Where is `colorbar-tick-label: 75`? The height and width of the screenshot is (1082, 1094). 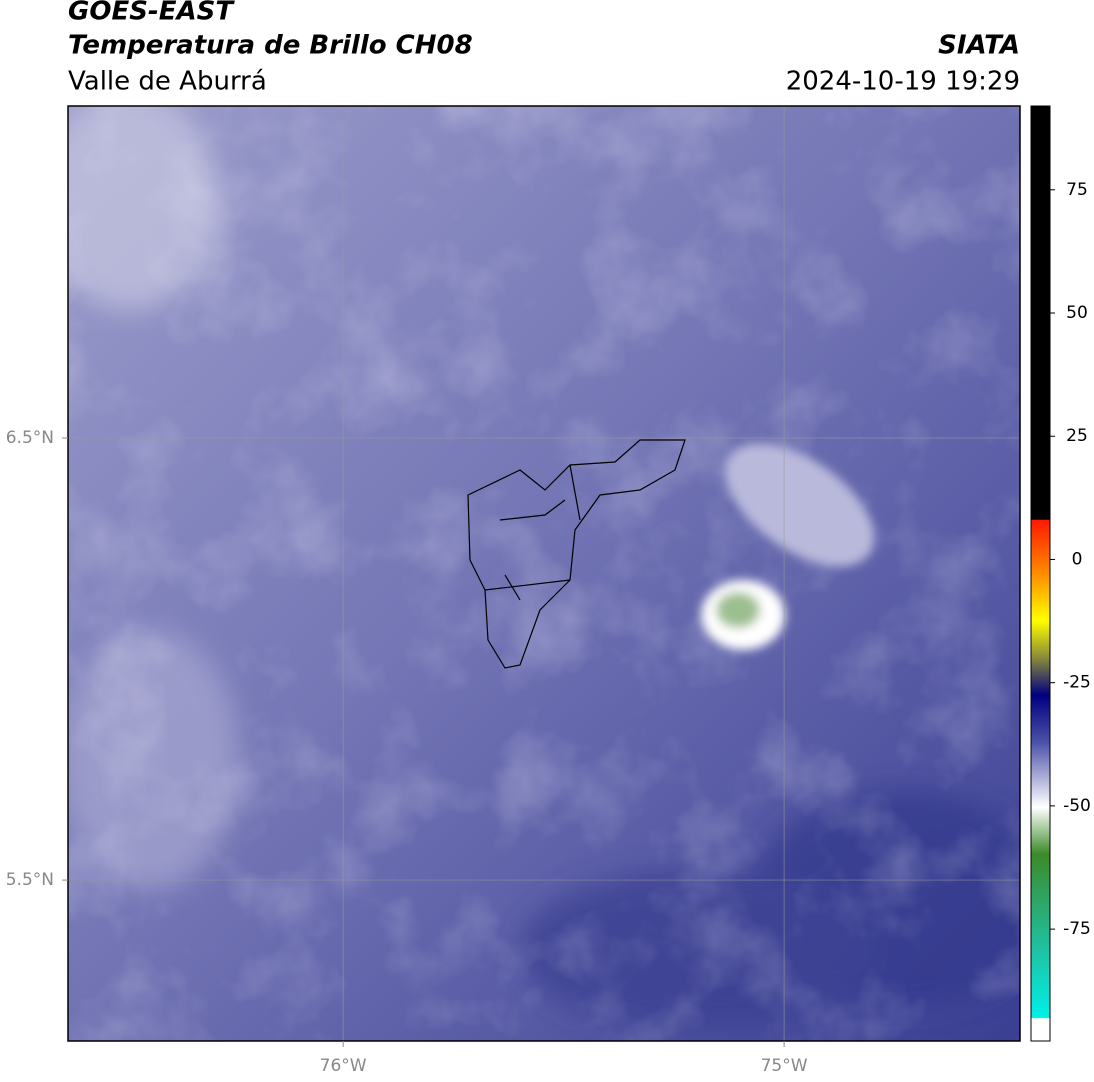
colorbar-tick-label: 75 is located at coordinates (1077, 190).